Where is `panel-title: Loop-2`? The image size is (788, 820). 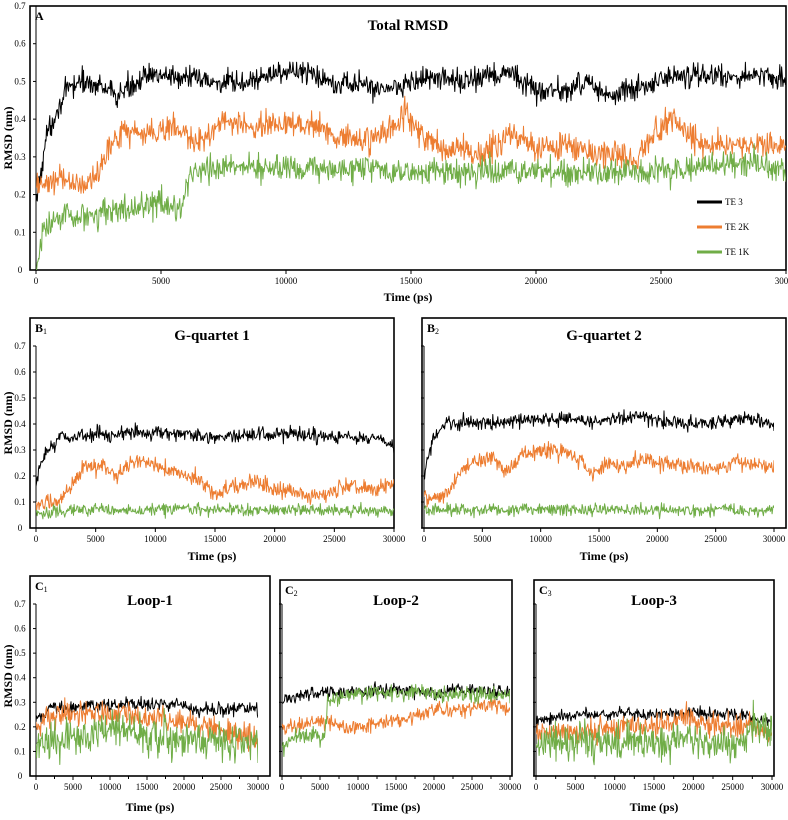 panel-title: Loop-2 is located at coordinates (396, 601).